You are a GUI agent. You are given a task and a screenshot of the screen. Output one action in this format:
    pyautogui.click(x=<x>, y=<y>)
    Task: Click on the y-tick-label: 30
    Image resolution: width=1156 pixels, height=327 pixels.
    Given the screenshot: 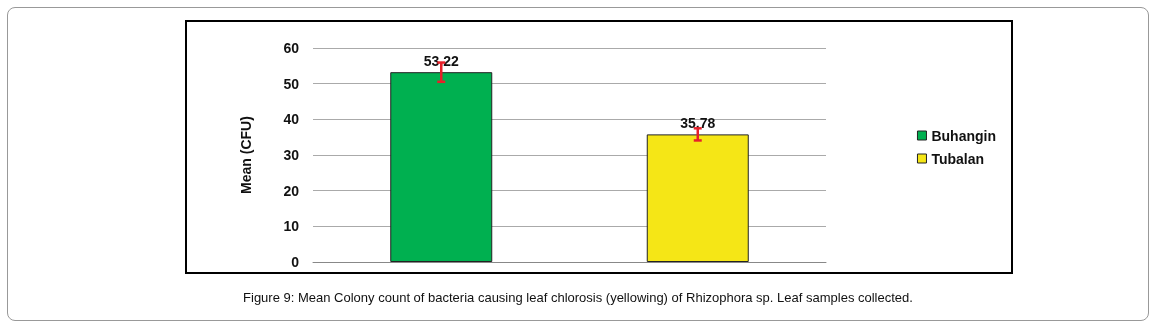 What is the action you would take?
    pyautogui.click(x=291, y=155)
    